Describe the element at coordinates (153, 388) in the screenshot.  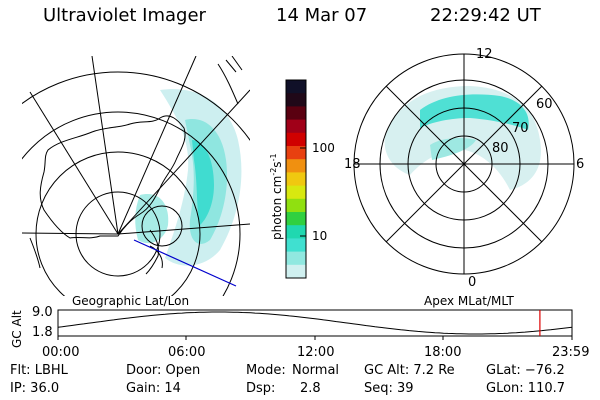
I see `gain-info: Gain: 14` at that location.